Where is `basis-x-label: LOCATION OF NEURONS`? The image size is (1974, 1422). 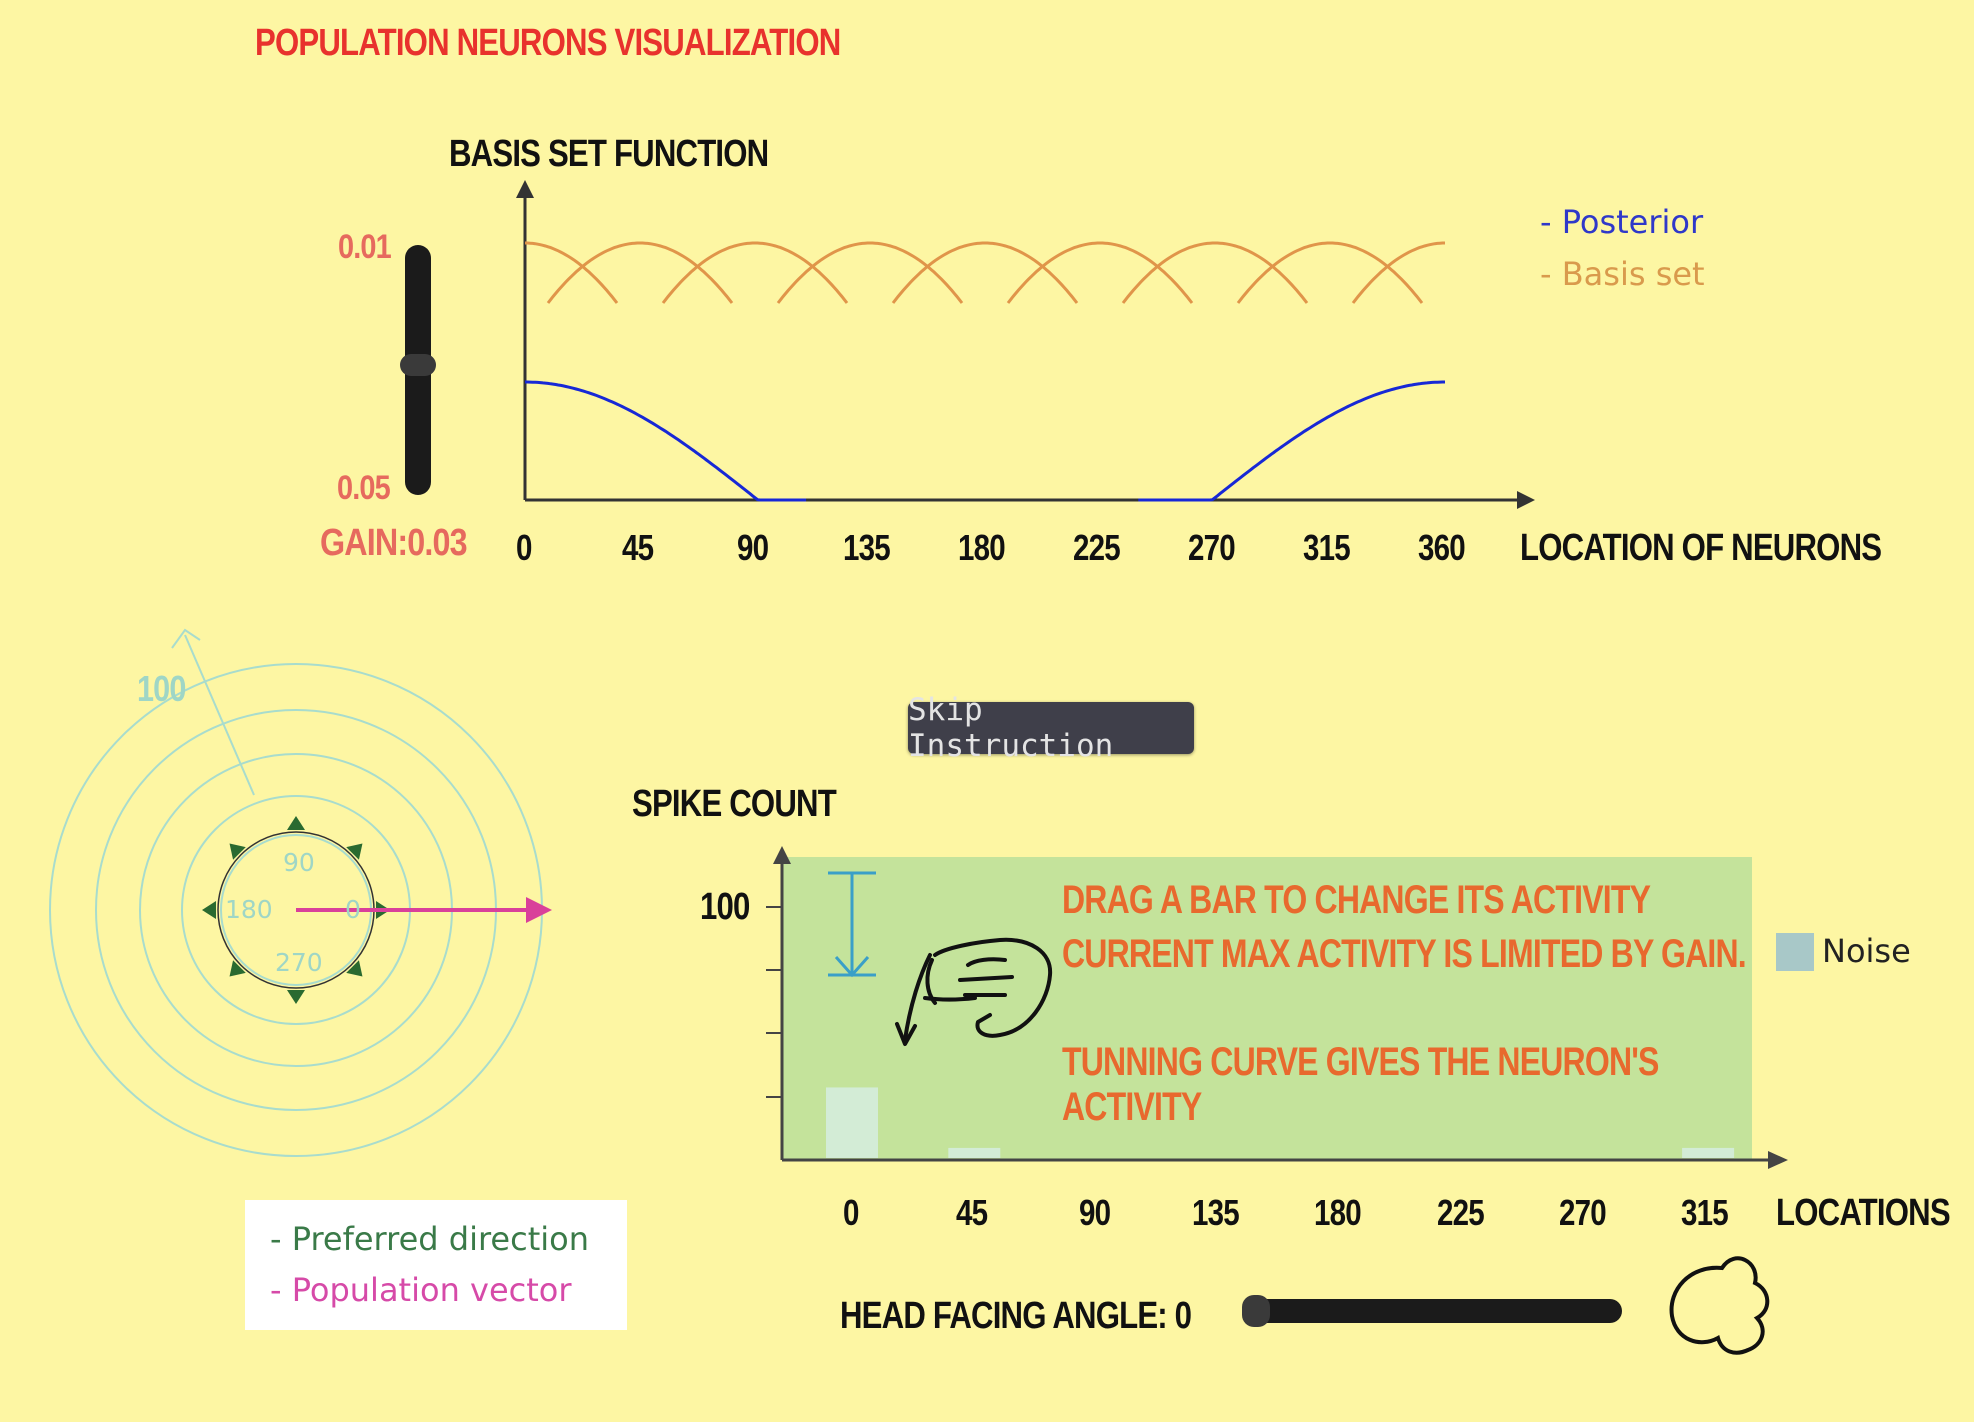 basis-x-label: LOCATION OF NEURONS is located at coordinates (1701, 548).